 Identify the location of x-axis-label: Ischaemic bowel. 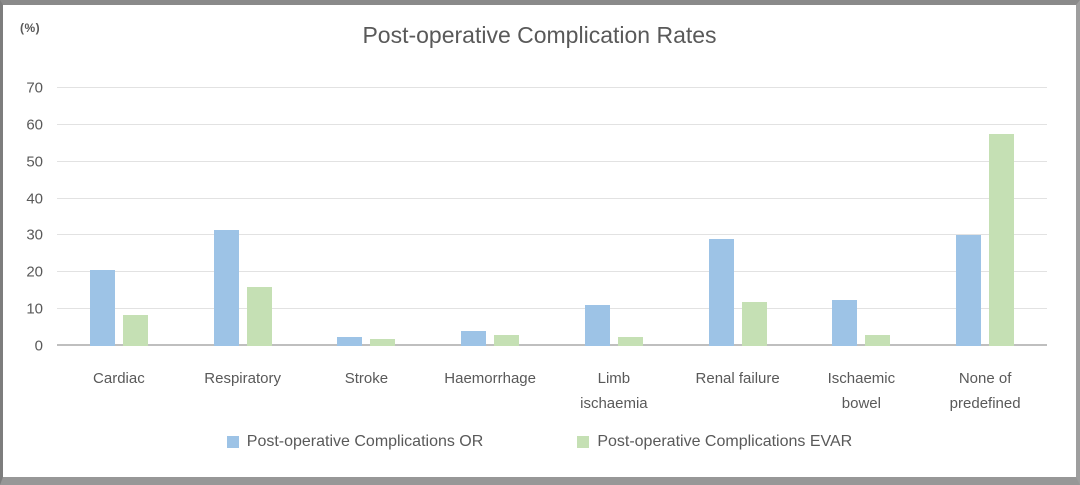
(861, 391).